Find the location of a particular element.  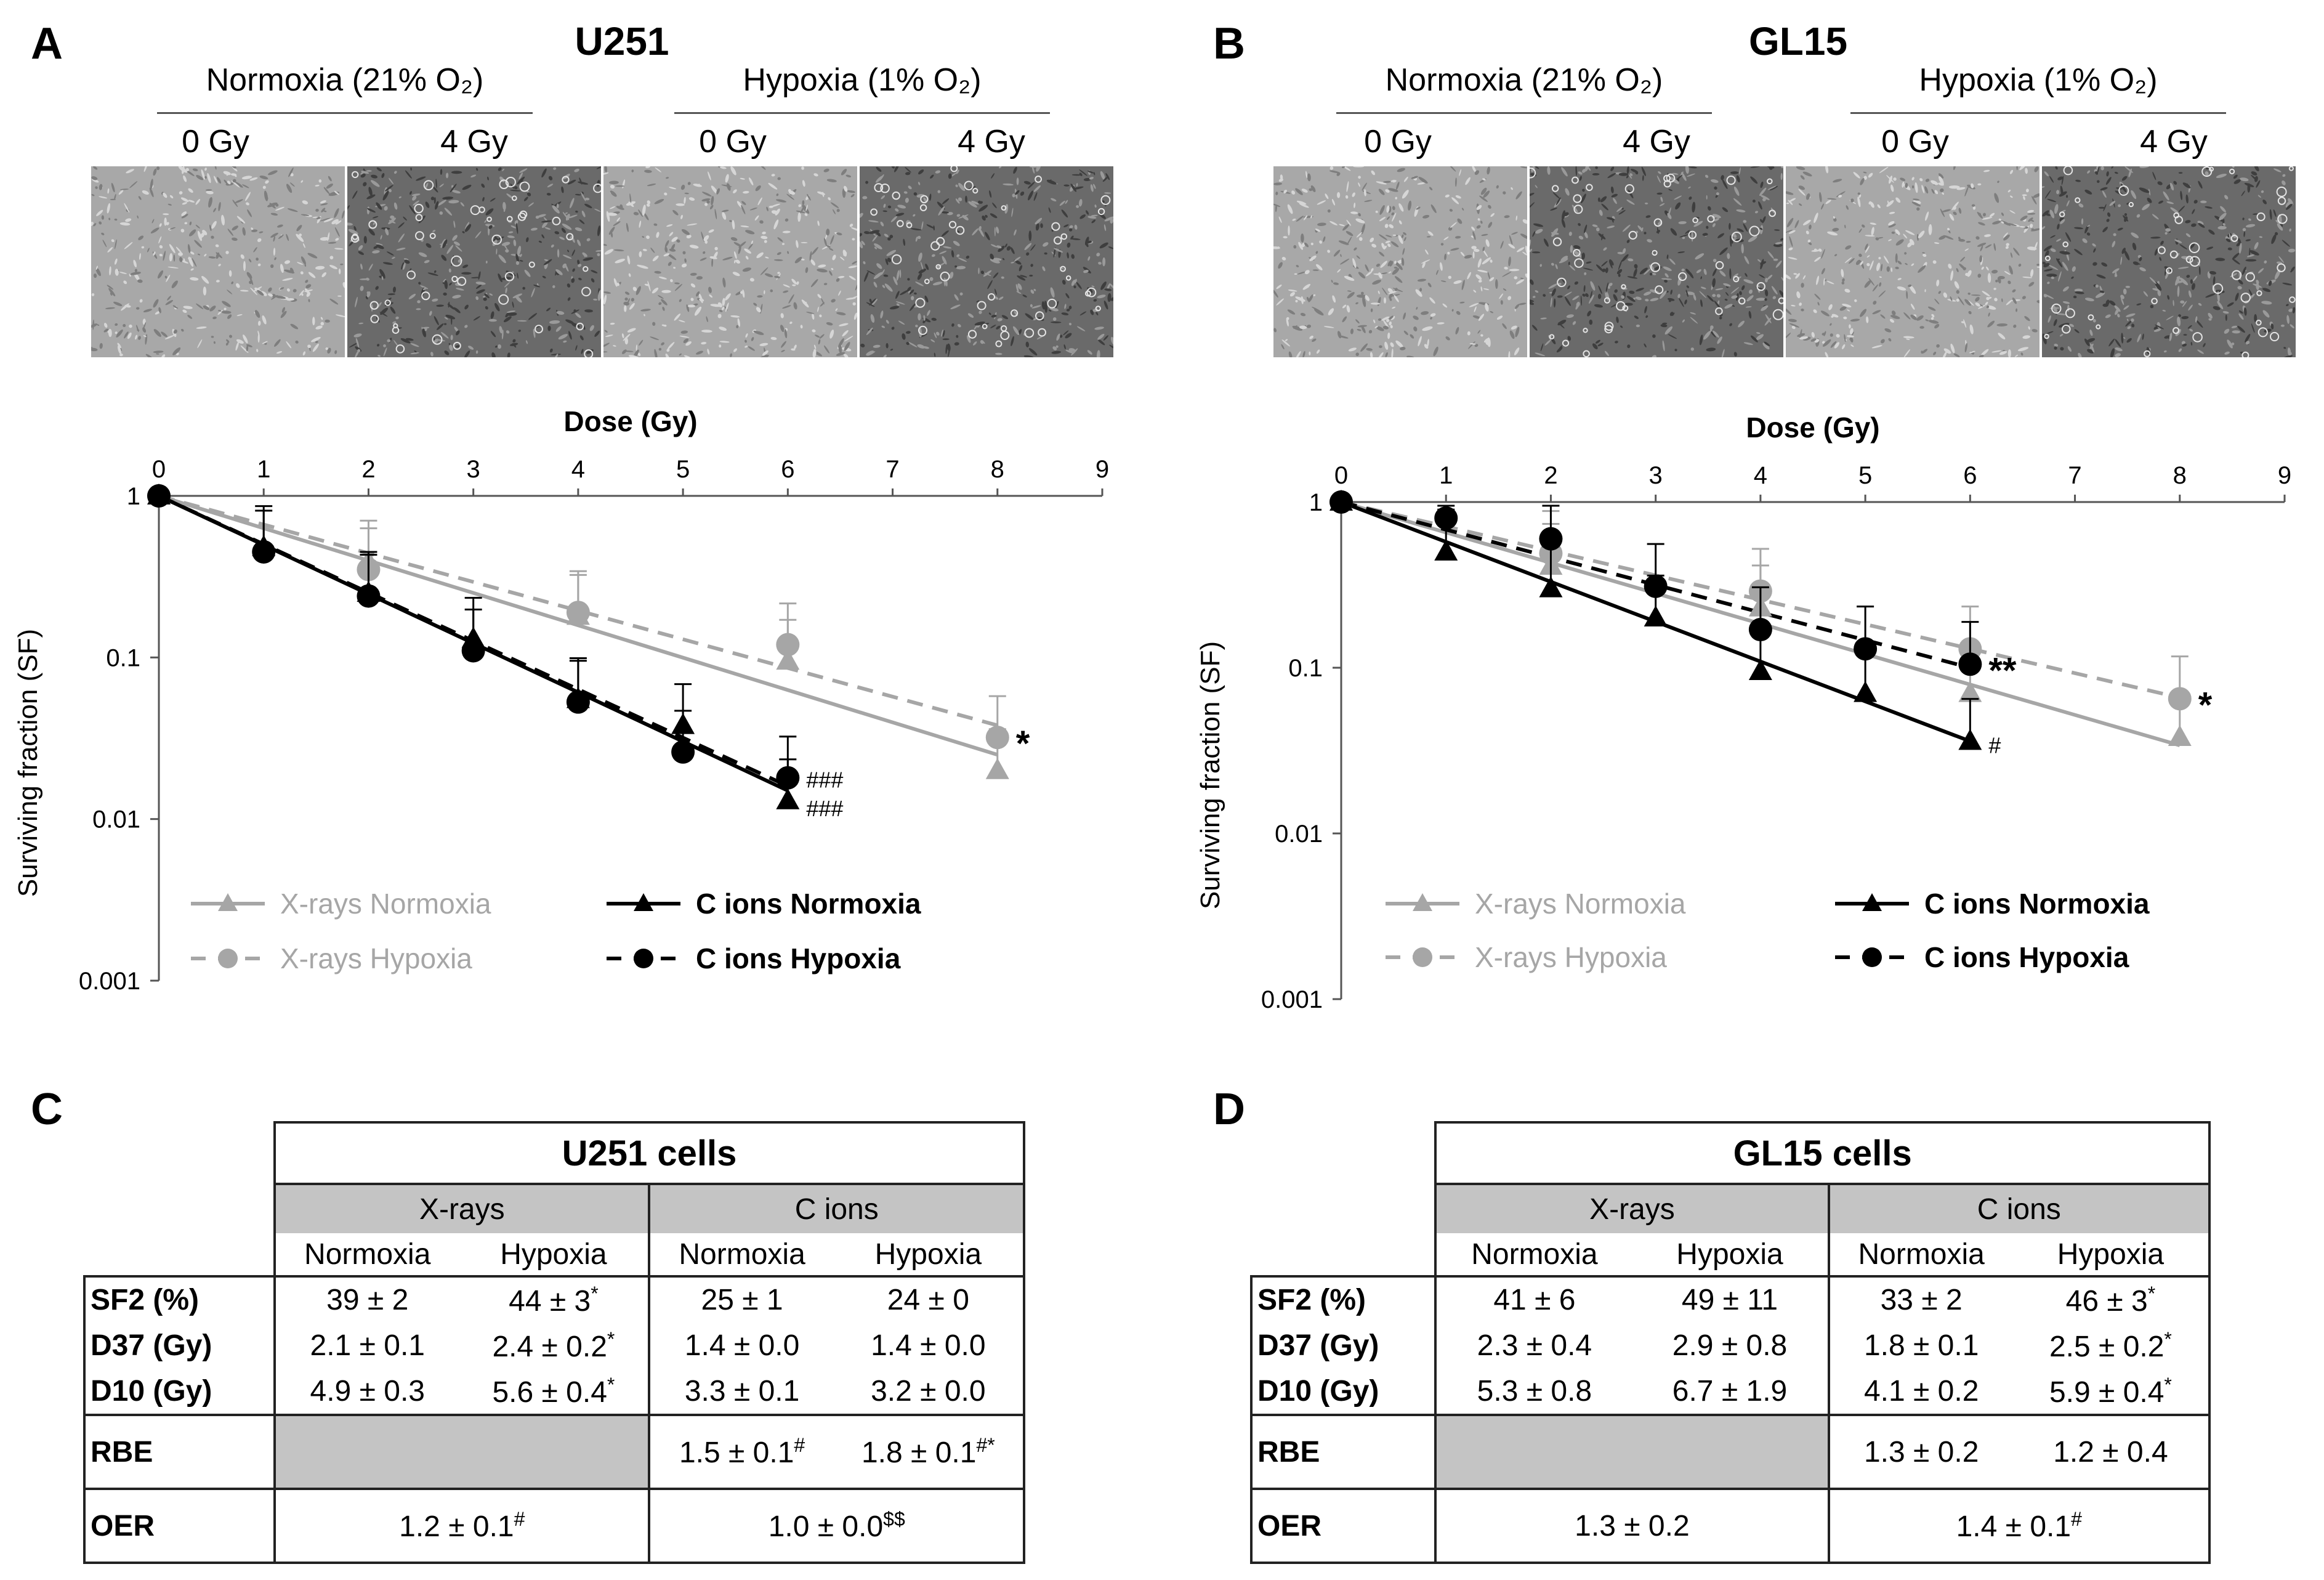

value-cell: 5.6 ± 0.4* is located at coordinates (555, 1392).